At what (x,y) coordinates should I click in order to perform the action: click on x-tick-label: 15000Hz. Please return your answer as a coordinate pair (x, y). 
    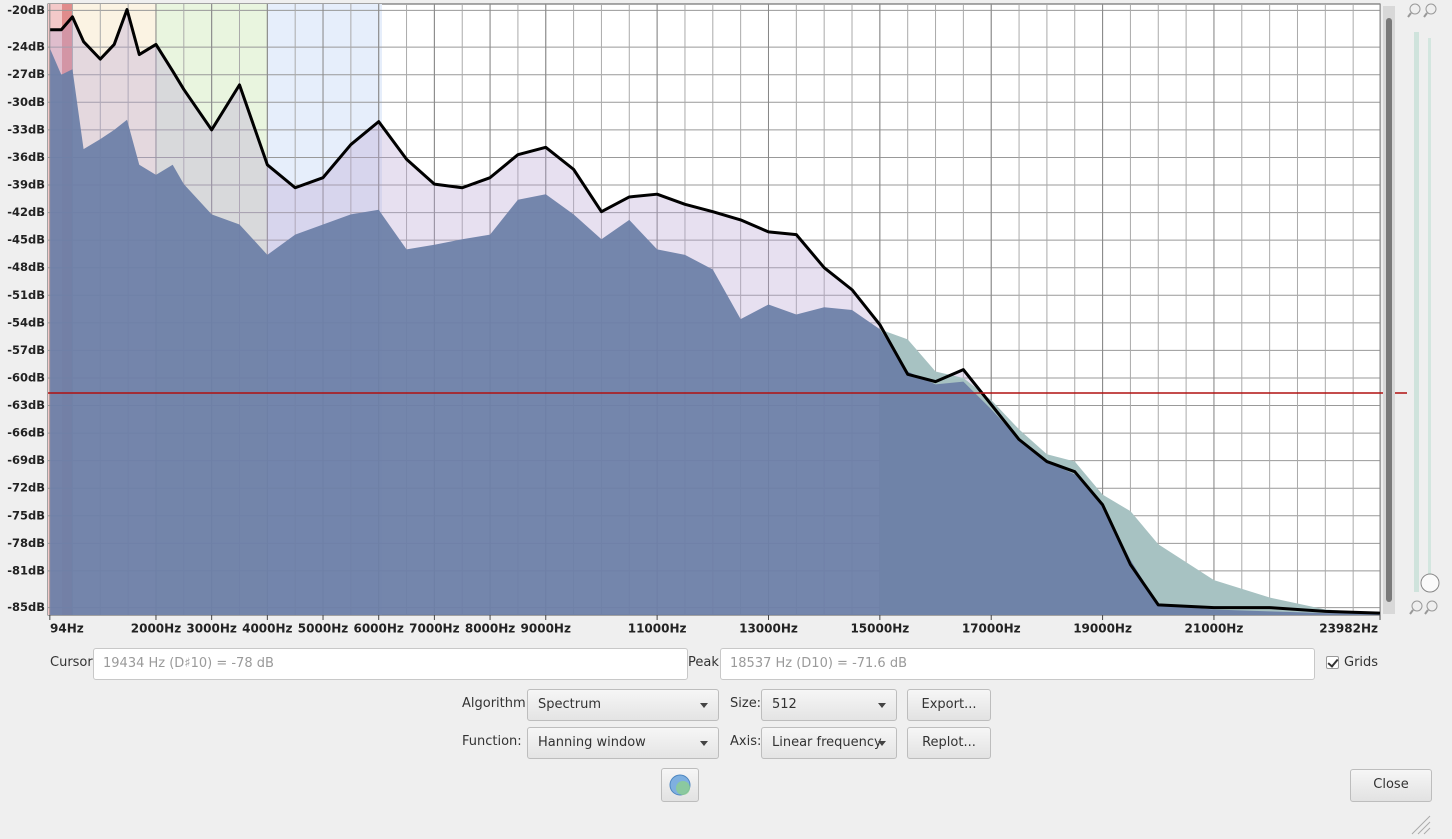
    Looking at the image, I should click on (879, 629).